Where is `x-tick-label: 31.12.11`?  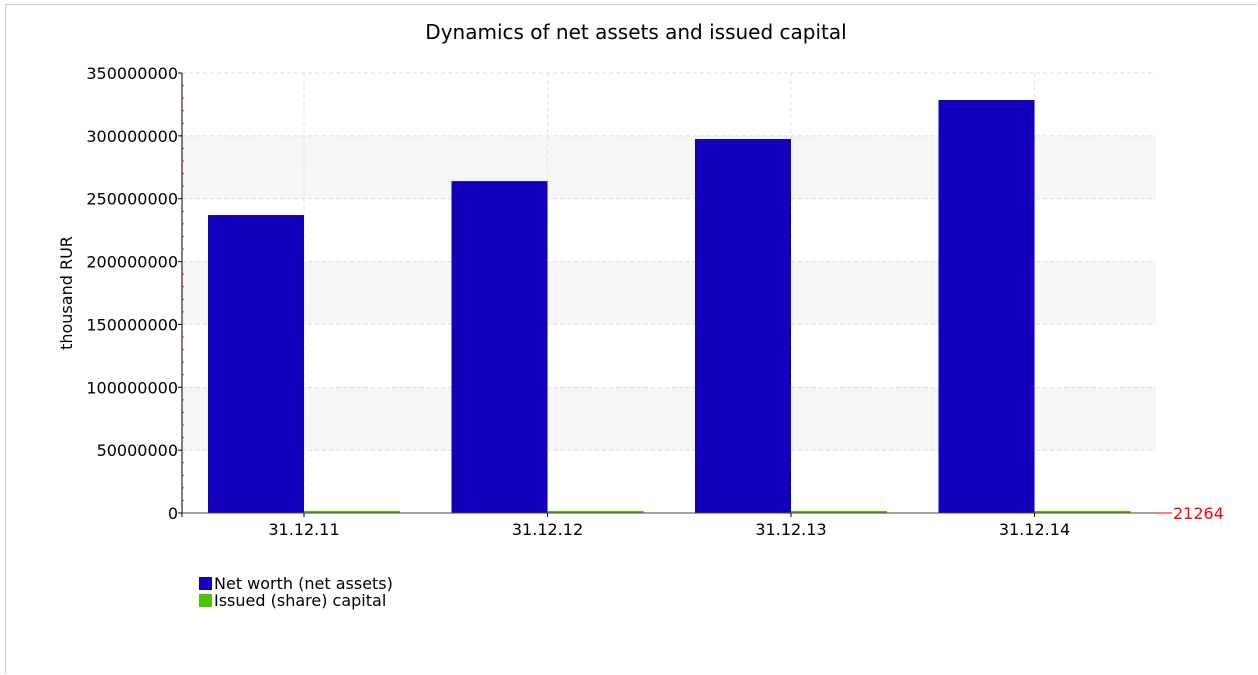
x-tick-label: 31.12.11 is located at coordinates (303, 529).